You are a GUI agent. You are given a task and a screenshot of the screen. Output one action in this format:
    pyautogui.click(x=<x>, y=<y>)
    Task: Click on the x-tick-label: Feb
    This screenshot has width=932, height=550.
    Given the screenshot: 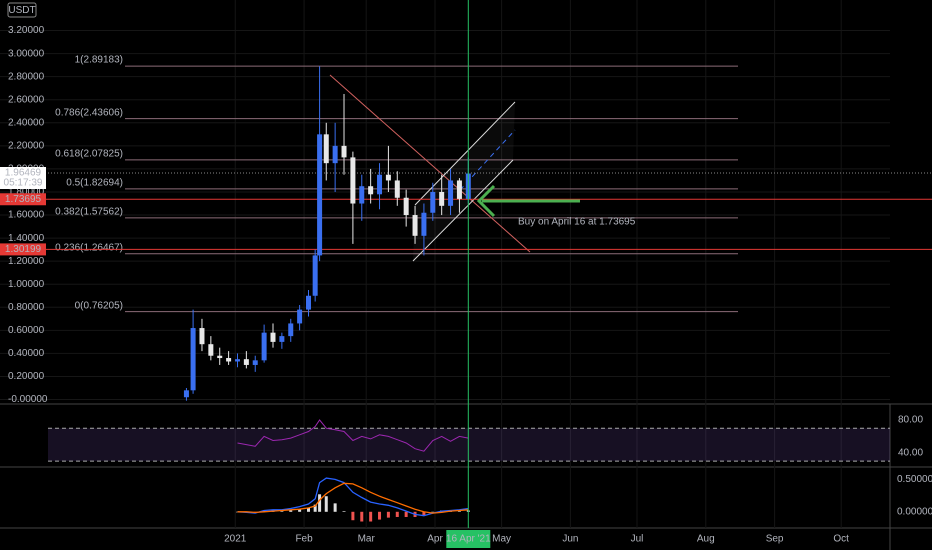 What is the action you would take?
    pyautogui.click(x=304, y=539)
    